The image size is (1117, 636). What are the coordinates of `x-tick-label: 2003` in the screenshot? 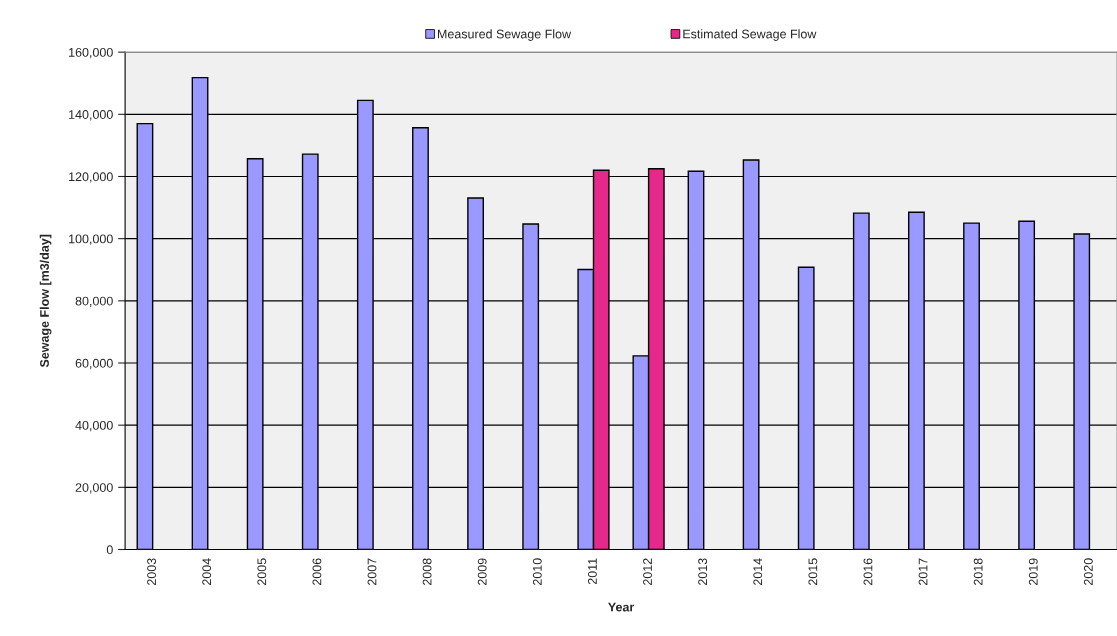 It's located at (152, 572).